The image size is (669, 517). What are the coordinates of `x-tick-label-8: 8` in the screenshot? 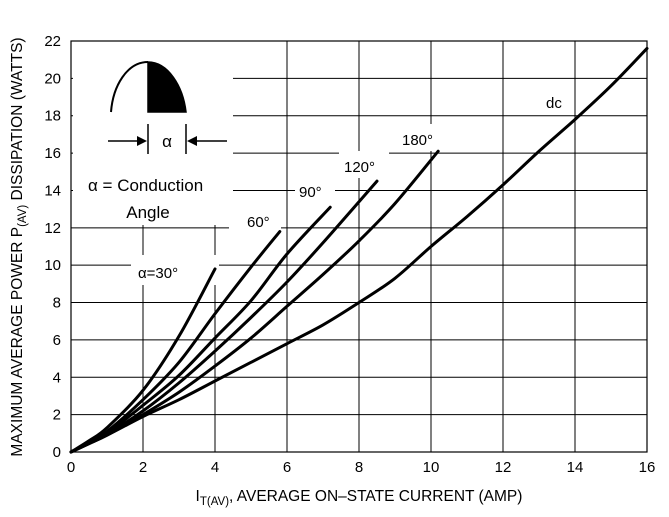 It's located at (359, 467).